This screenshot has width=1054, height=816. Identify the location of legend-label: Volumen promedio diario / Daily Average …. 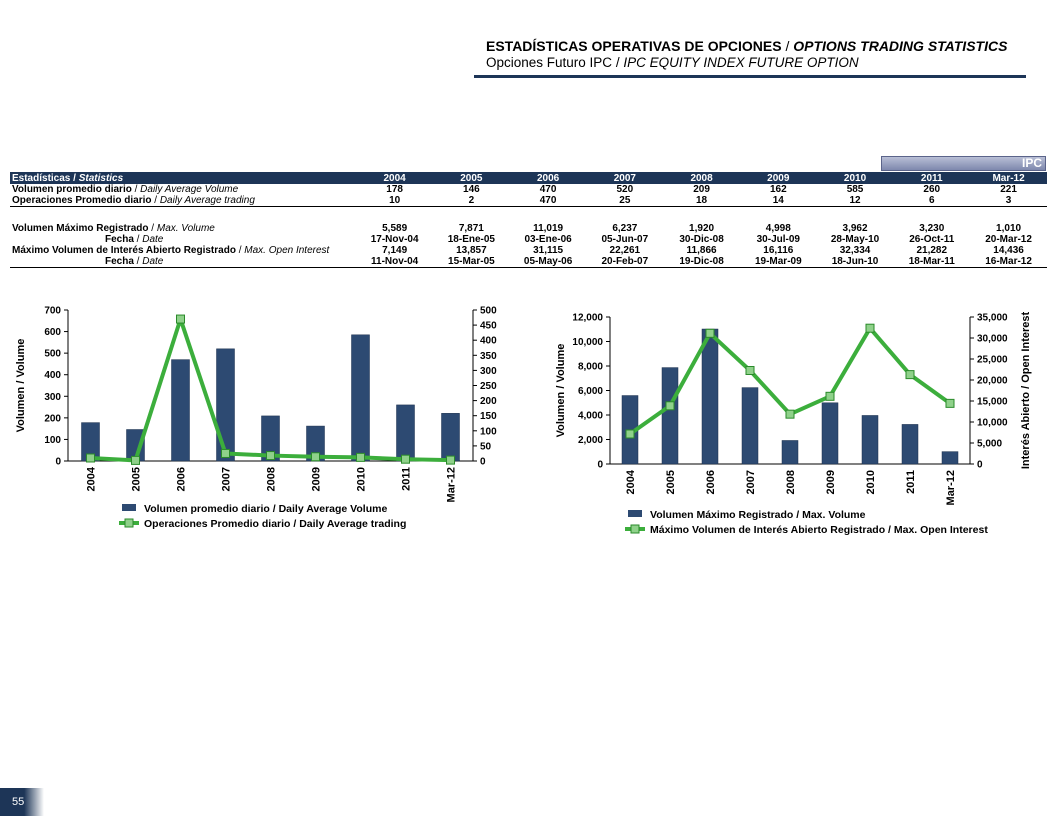
(265, 509).